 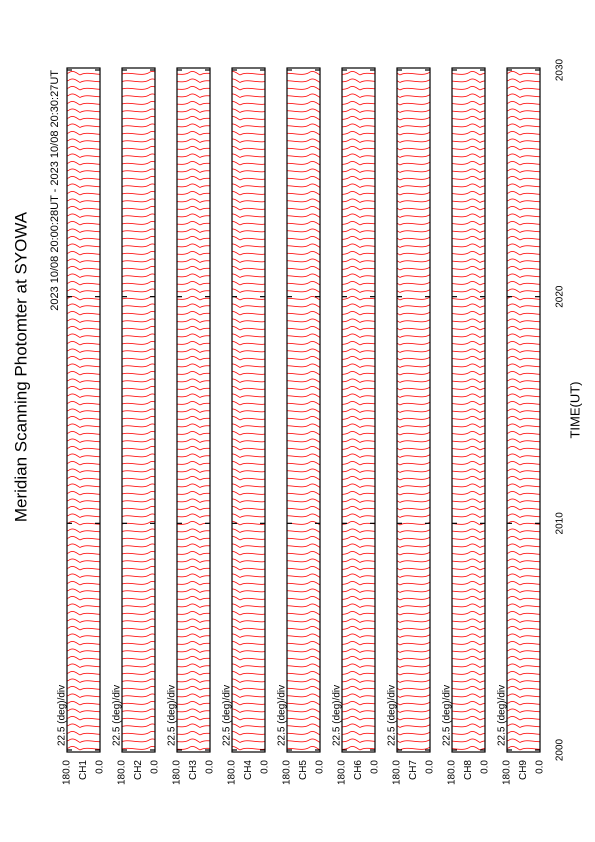 I want to click on panel-label: CH7, so click(x=413, y=770).